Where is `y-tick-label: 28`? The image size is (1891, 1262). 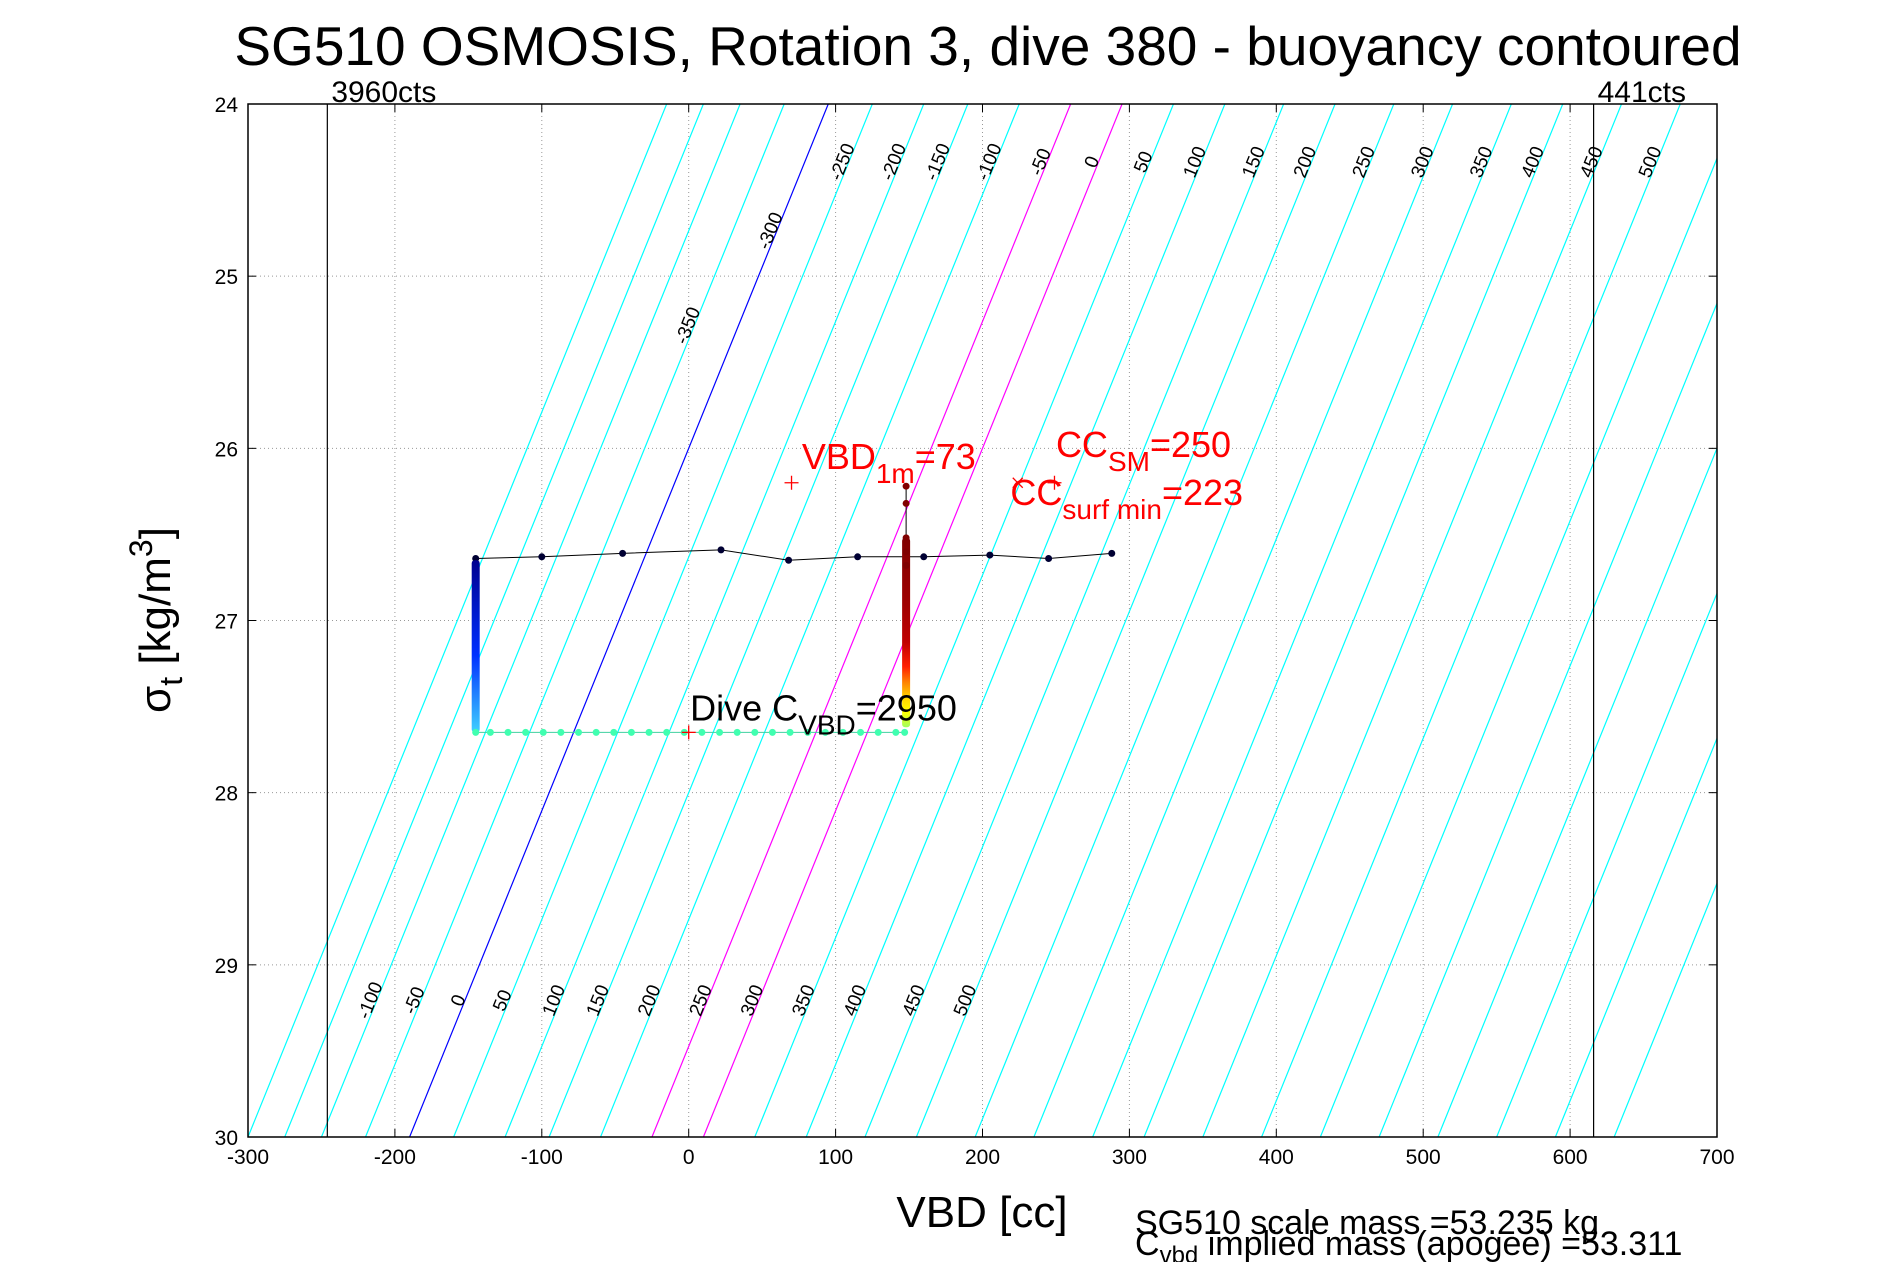 y-tick-label: 28 is located at coordinates (226, 794).